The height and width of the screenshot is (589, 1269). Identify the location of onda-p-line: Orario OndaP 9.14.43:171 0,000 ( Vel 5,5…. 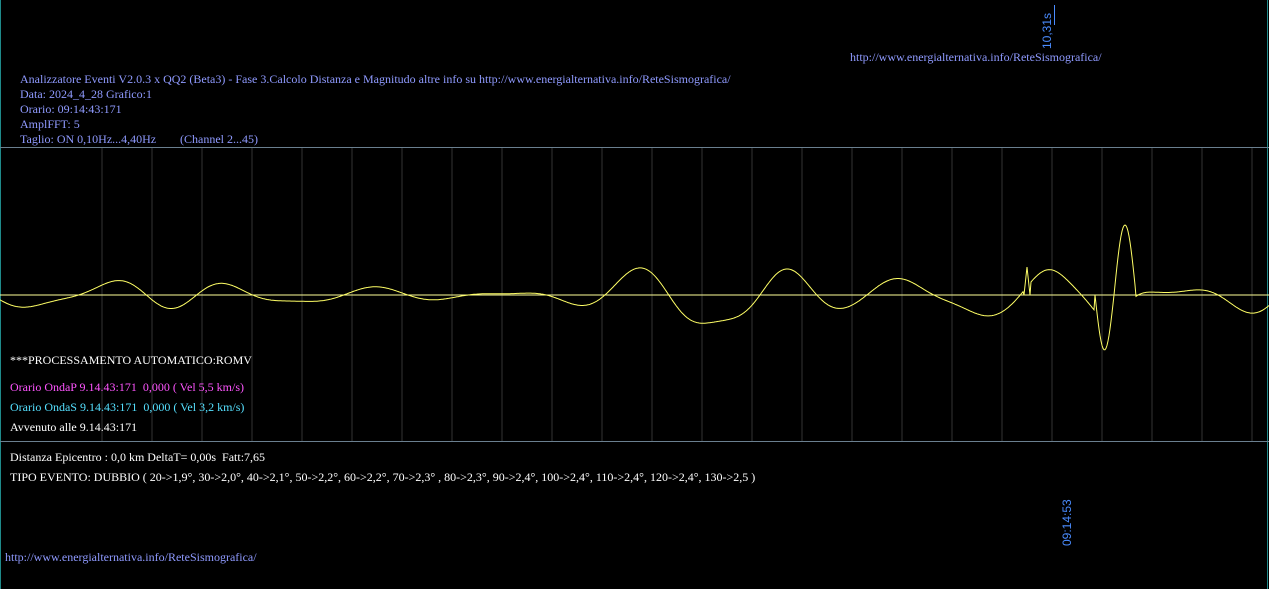
(127, 387).